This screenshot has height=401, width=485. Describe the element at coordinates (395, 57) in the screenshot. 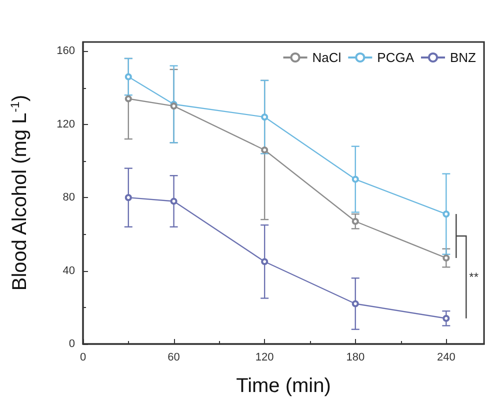

I see `legend-label: PCGA` at that location.